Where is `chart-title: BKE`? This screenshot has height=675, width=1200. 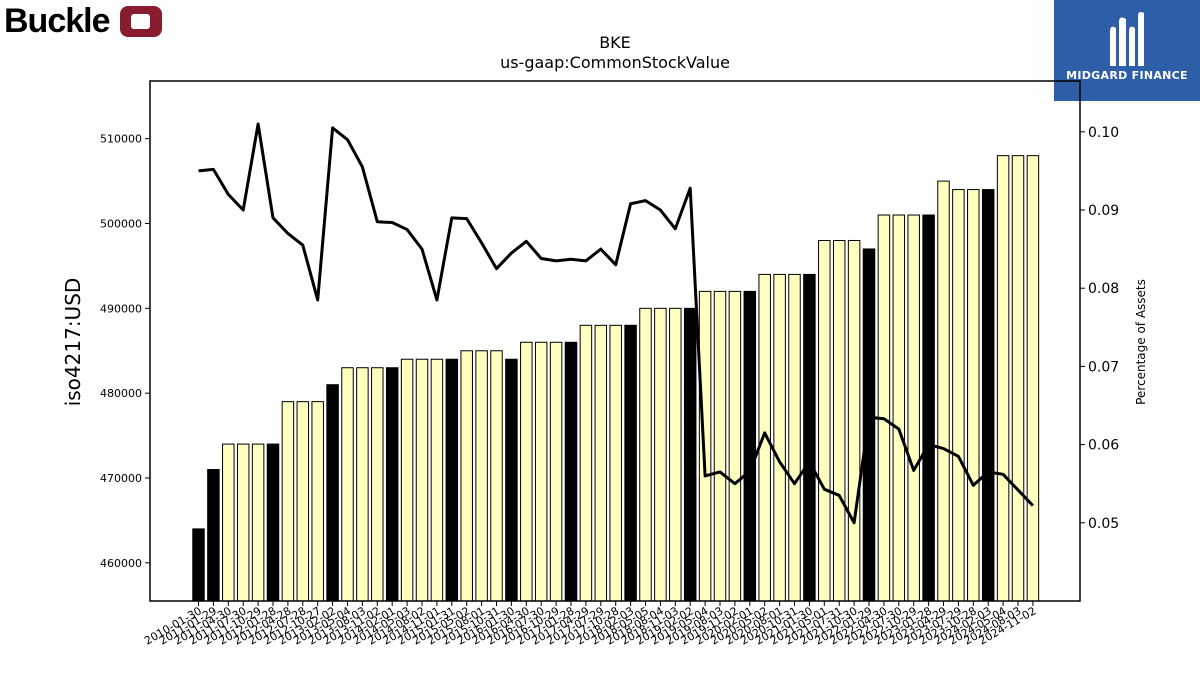
chart-title: BKE is located at coordinates (615, 42).